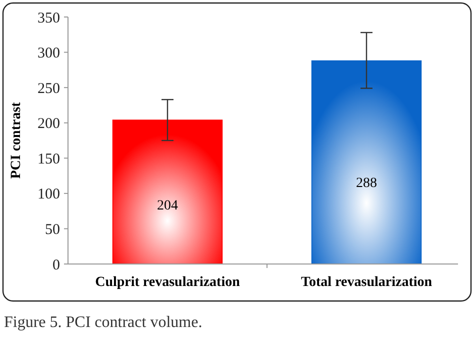 The height and width of the screenshot is (346, 474). I want to click on y-tick-label: 0, so click(56, 265).